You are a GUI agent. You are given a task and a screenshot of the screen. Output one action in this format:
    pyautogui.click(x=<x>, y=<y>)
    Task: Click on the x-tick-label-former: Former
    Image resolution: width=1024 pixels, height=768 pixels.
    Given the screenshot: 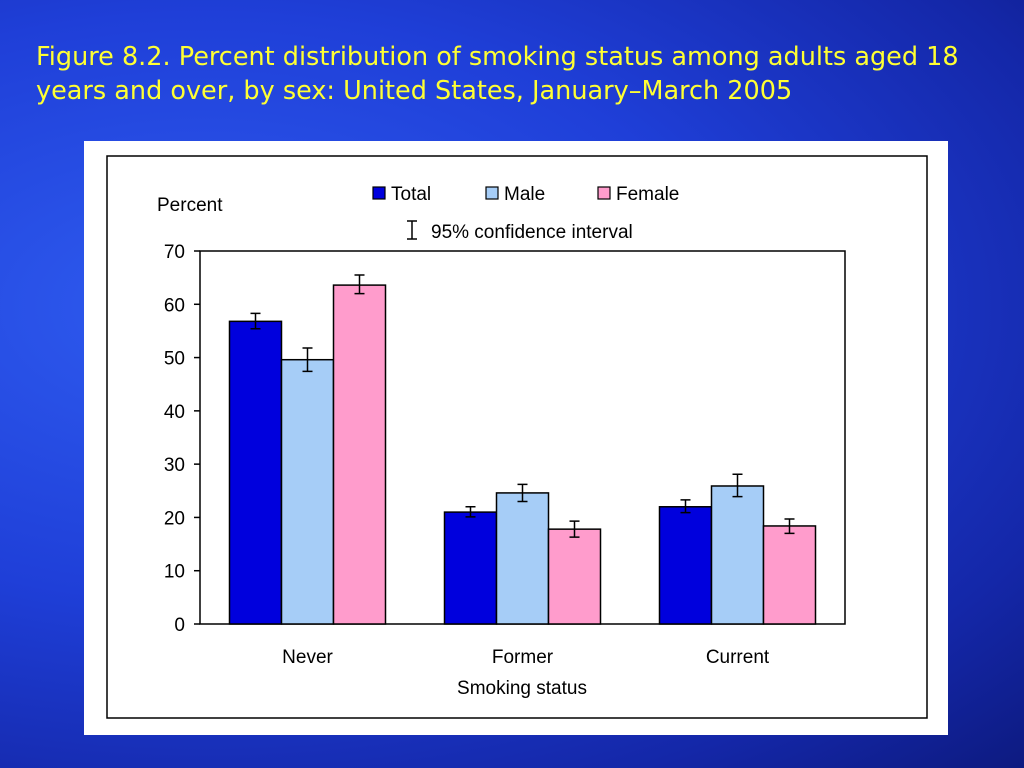 What is the action you would take?
    pyautogui.click(x=523, y=657)
    